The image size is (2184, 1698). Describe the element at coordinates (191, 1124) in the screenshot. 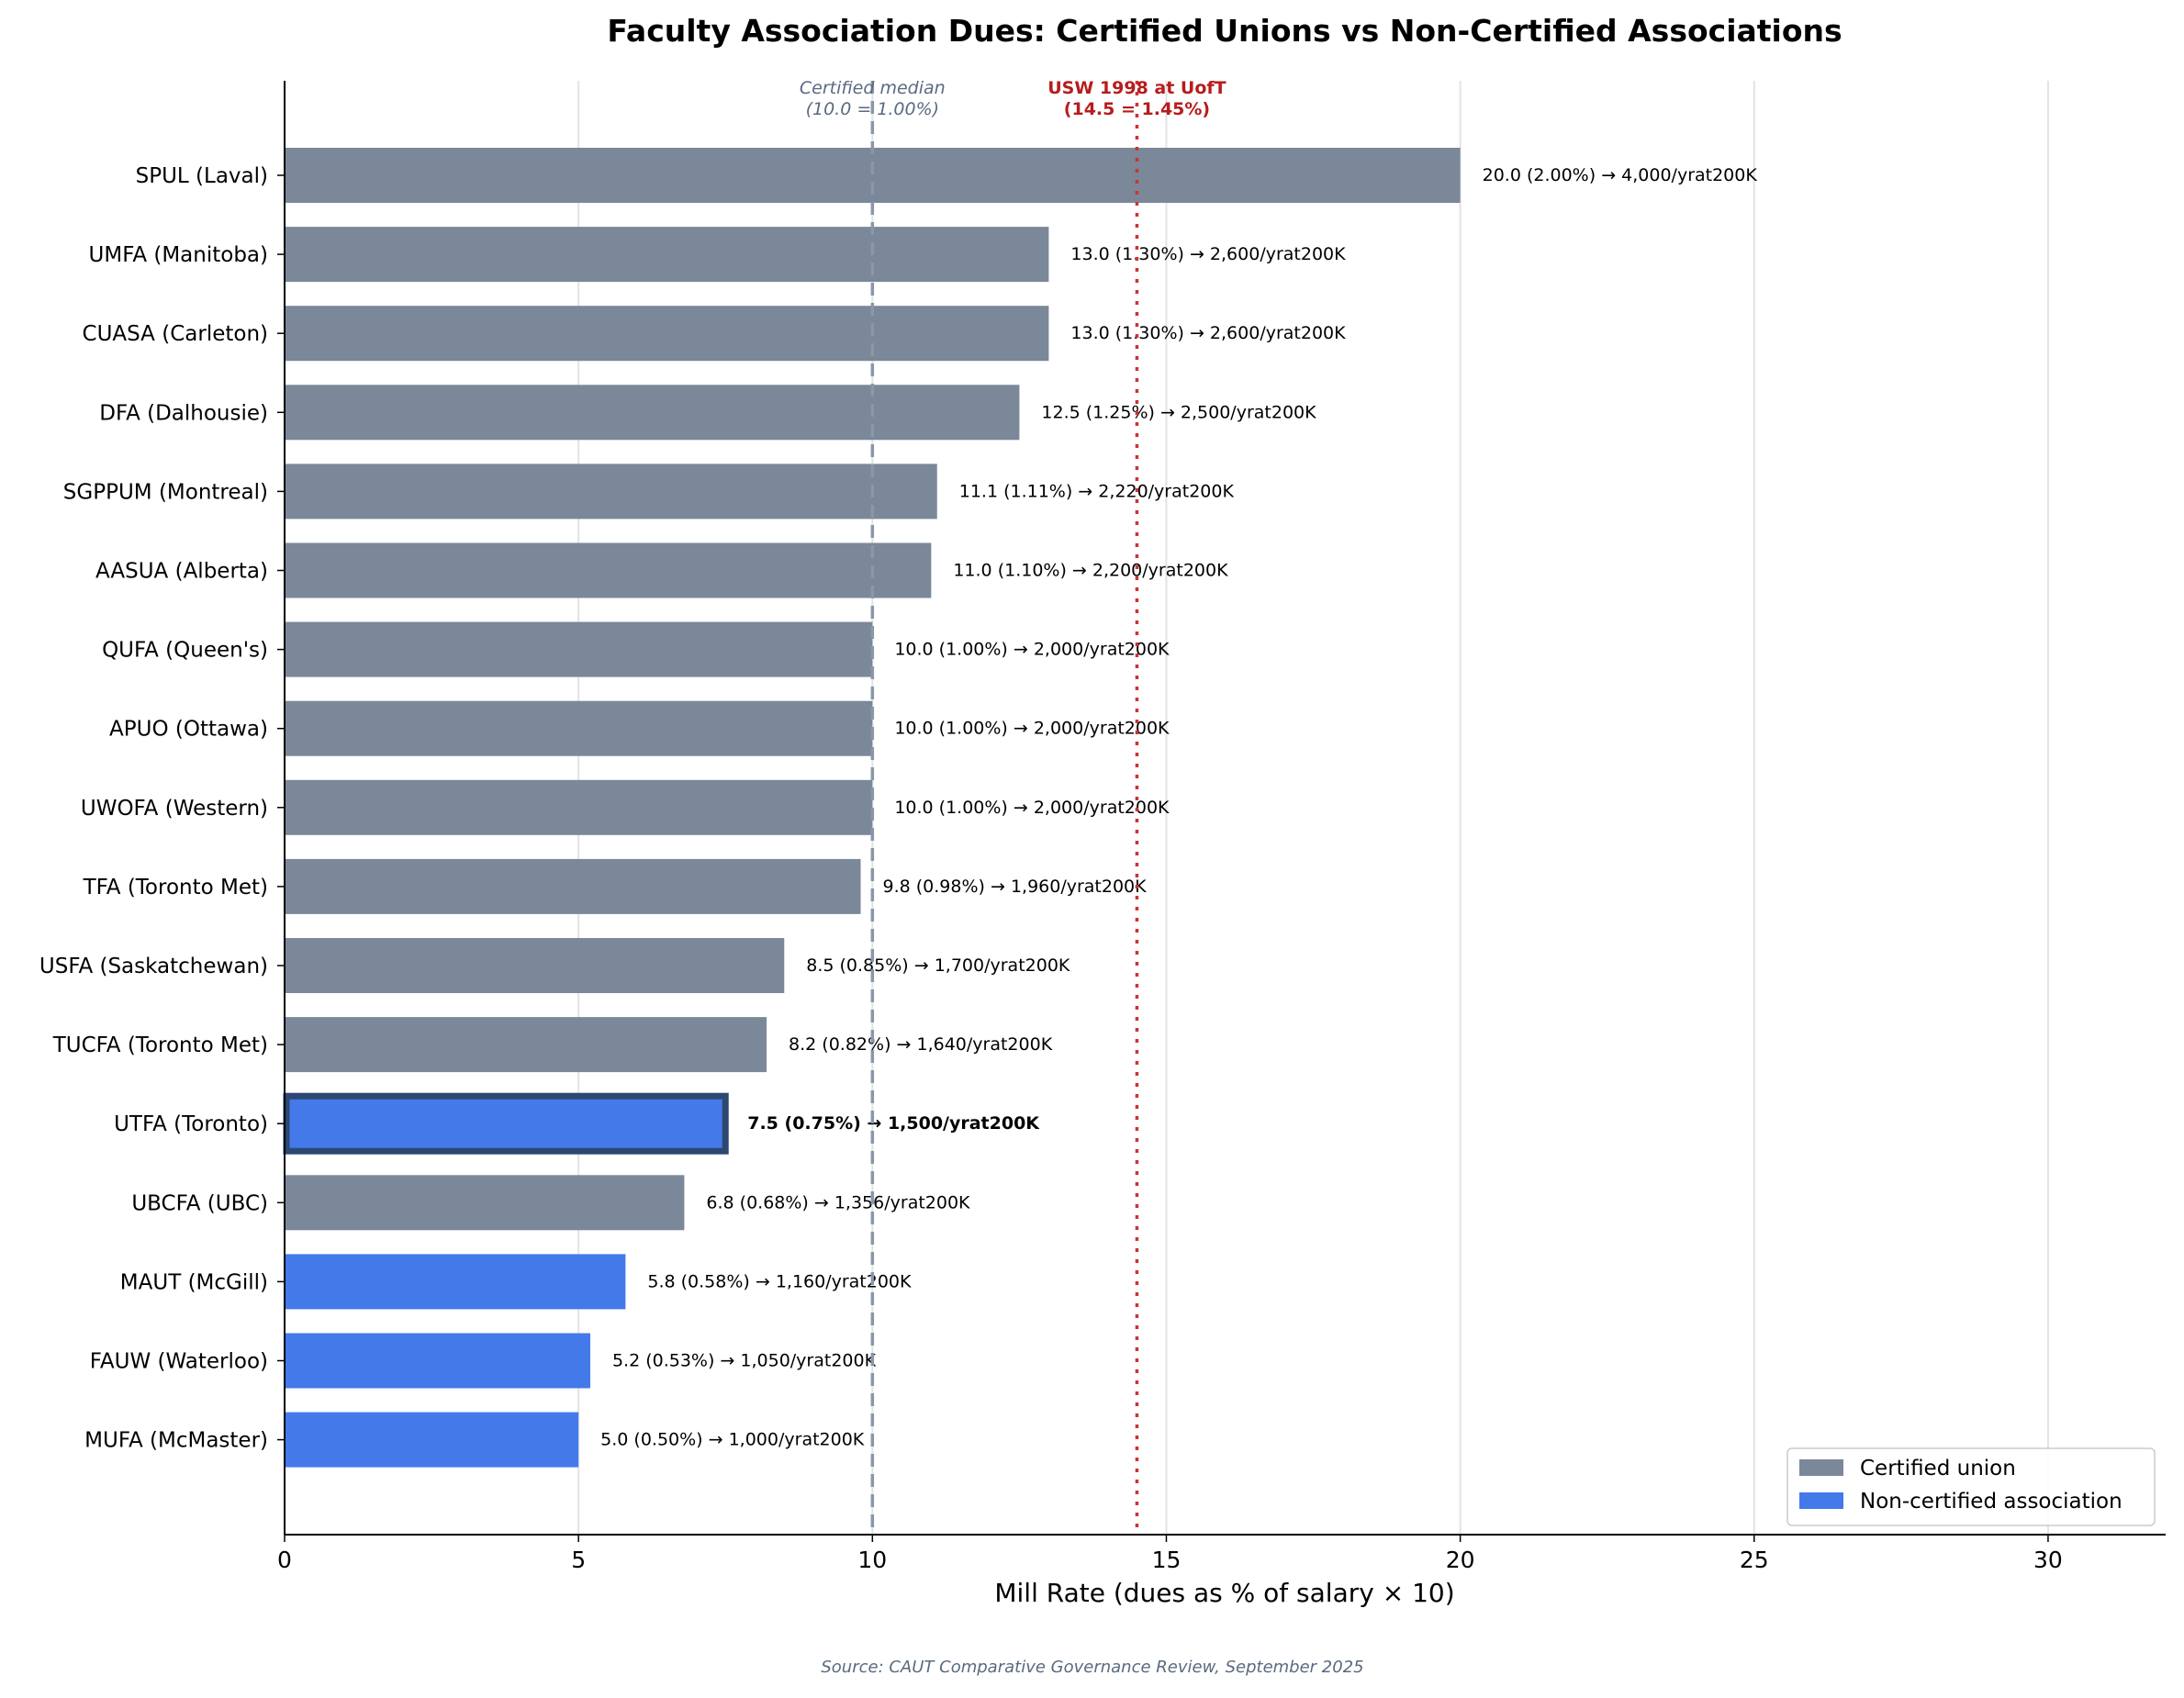

I see `y-tick-label: UTFA (Toronto)` at that location.